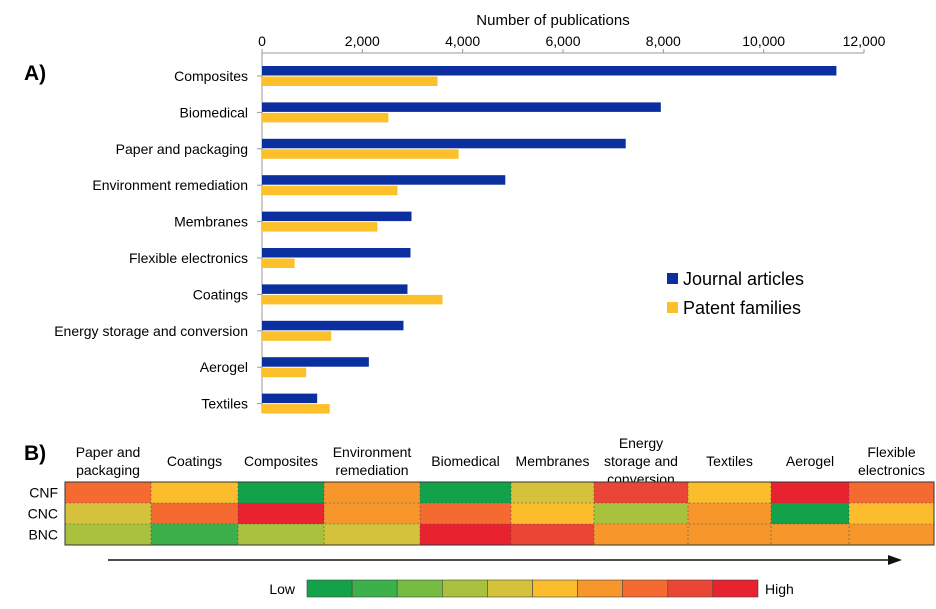 This screenshot has width=936, height=609. I want to click on scale-high-label: High, so click(779, 589).